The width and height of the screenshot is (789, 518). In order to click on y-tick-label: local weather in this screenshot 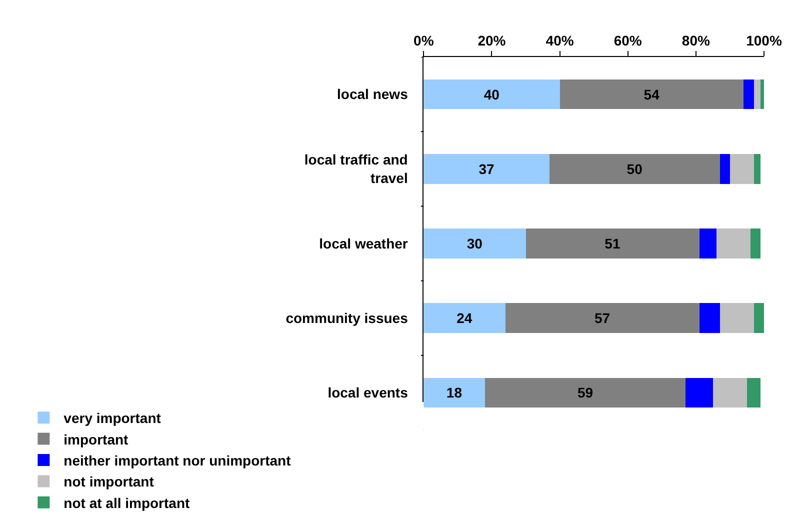, I will do `click(363, 243)`.